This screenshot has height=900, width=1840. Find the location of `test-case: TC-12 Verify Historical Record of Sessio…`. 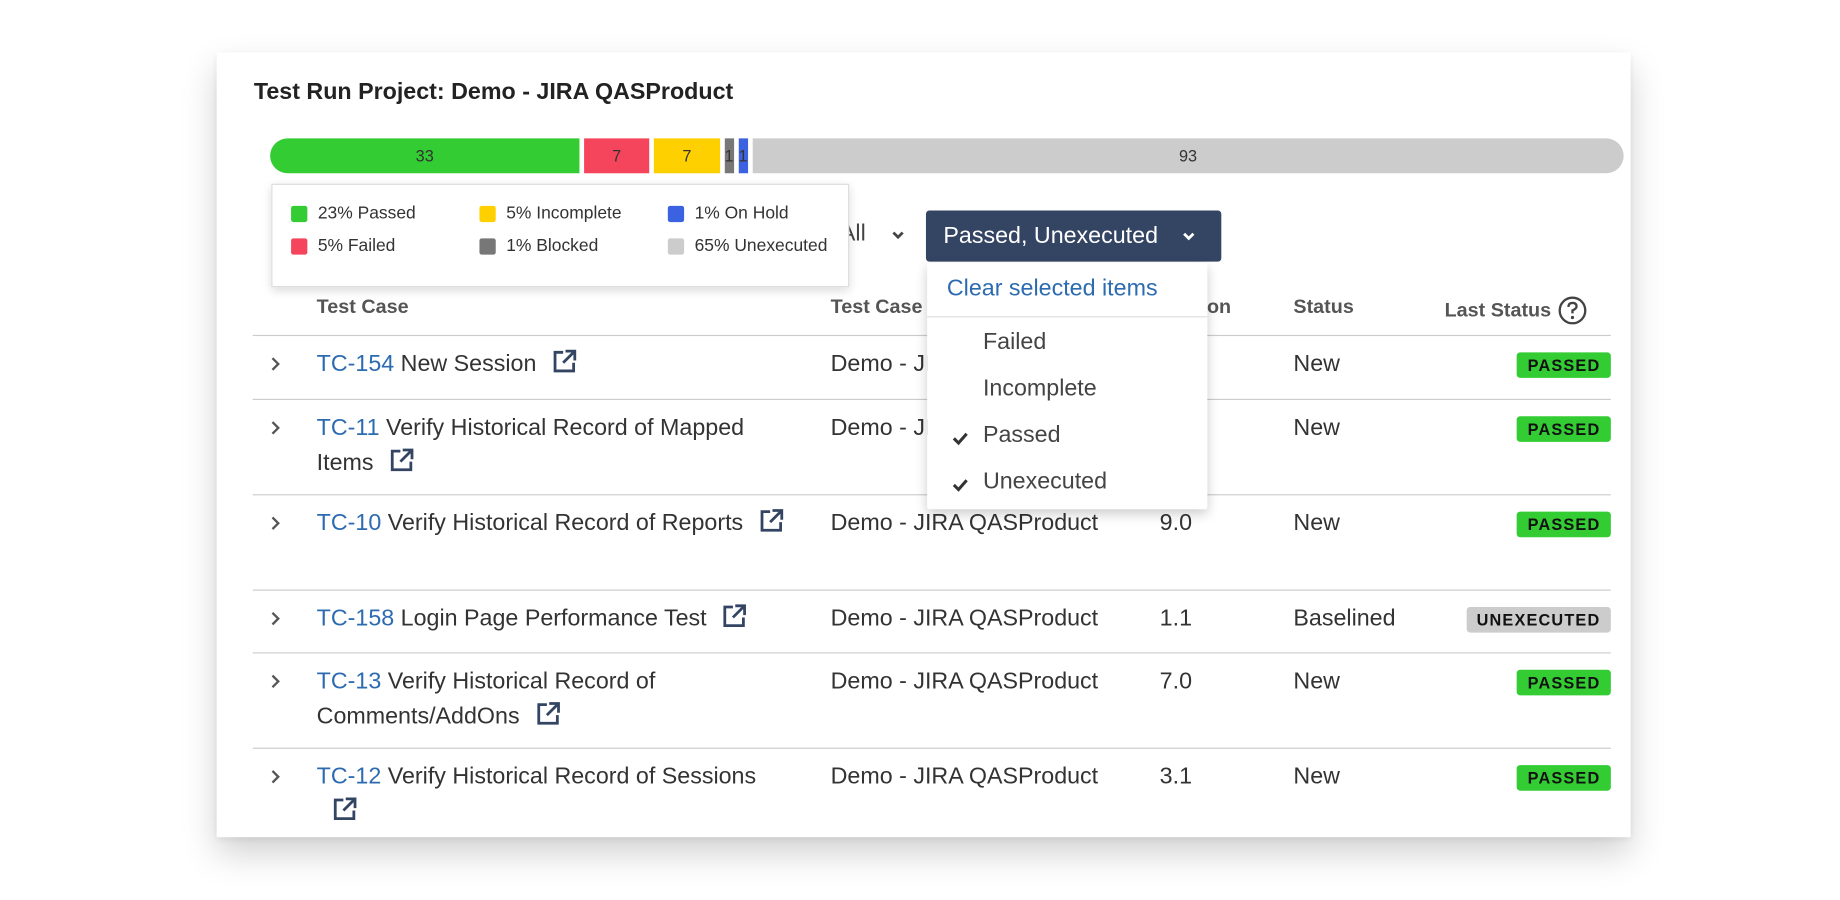

test-case: TC-12 Verify Historical Record of Sessio… is located at coordinates (555, 794).